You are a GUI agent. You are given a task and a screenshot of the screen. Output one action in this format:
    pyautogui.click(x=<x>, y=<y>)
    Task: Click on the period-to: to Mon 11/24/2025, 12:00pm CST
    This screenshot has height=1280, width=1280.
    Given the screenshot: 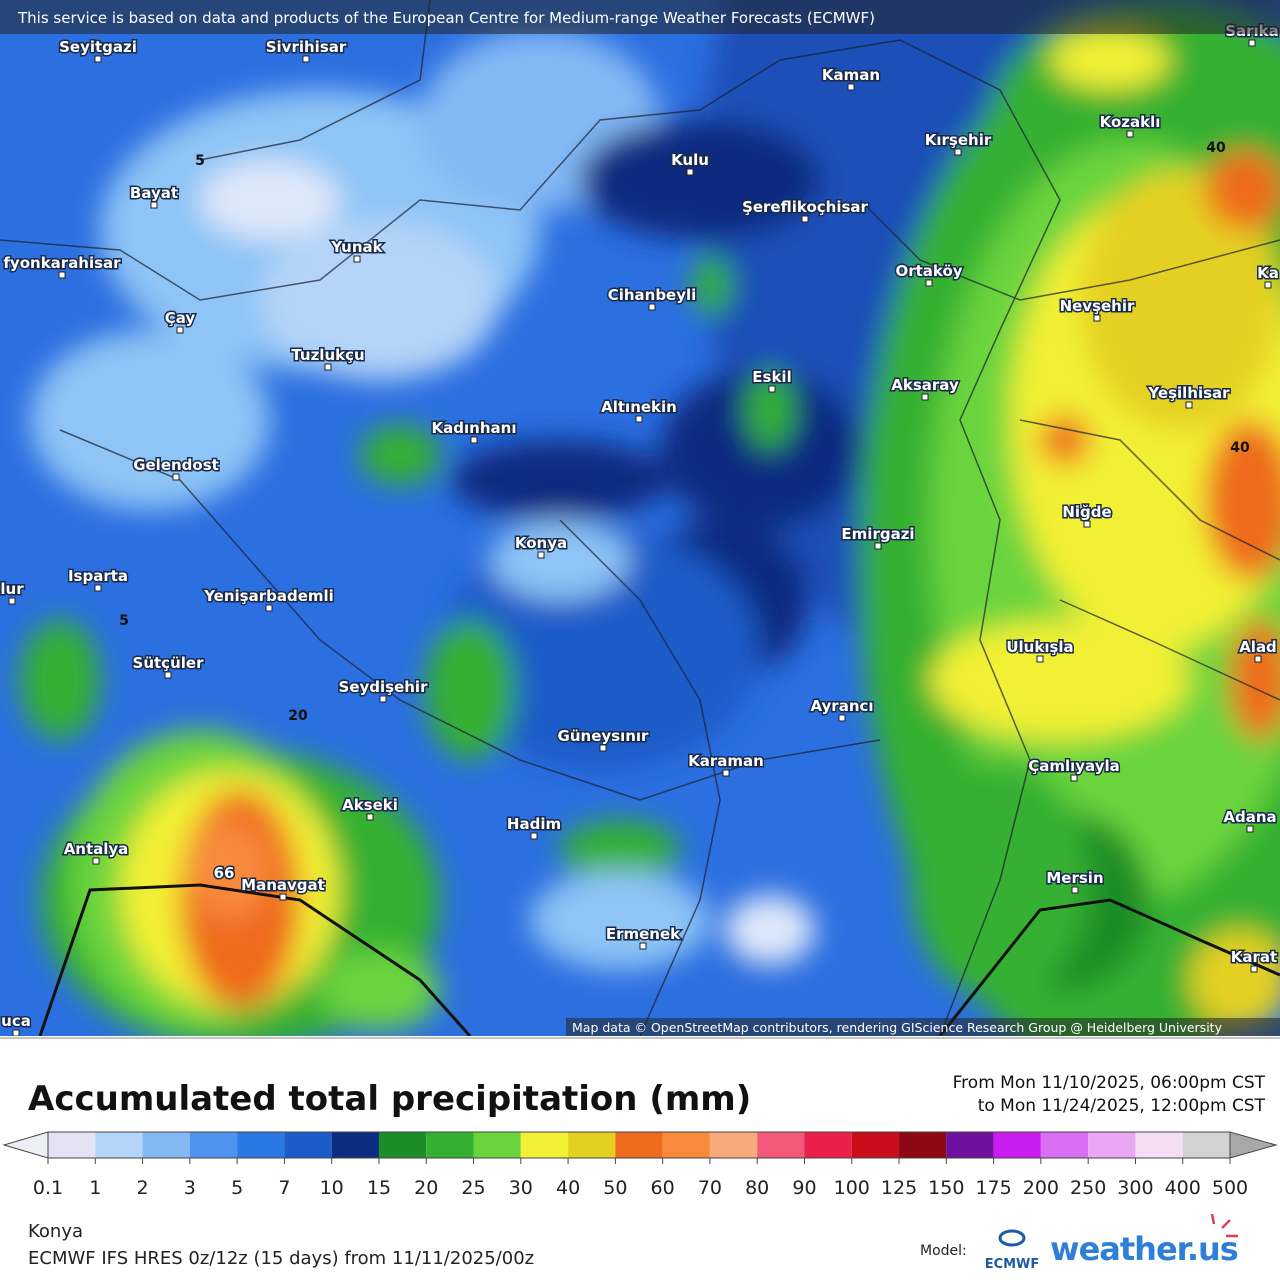 What is the action you would take?
    pyautogui.click(x=1122, y=1106)
    